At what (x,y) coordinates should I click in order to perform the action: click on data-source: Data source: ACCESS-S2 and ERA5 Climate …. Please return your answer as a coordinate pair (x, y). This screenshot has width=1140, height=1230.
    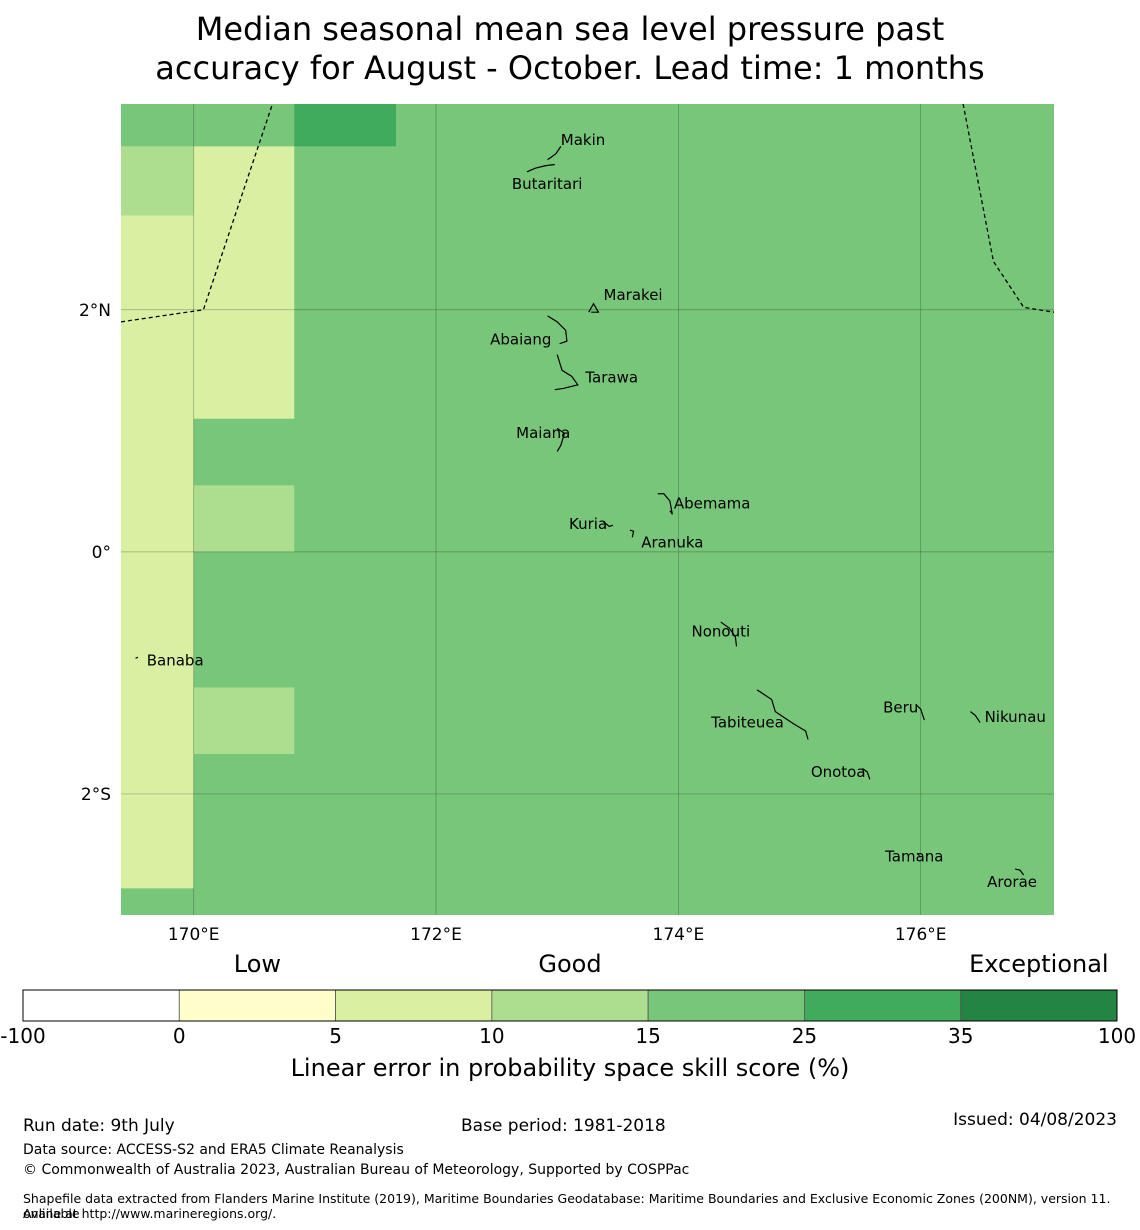
    Looking at the image, I should click on (213, 1150).